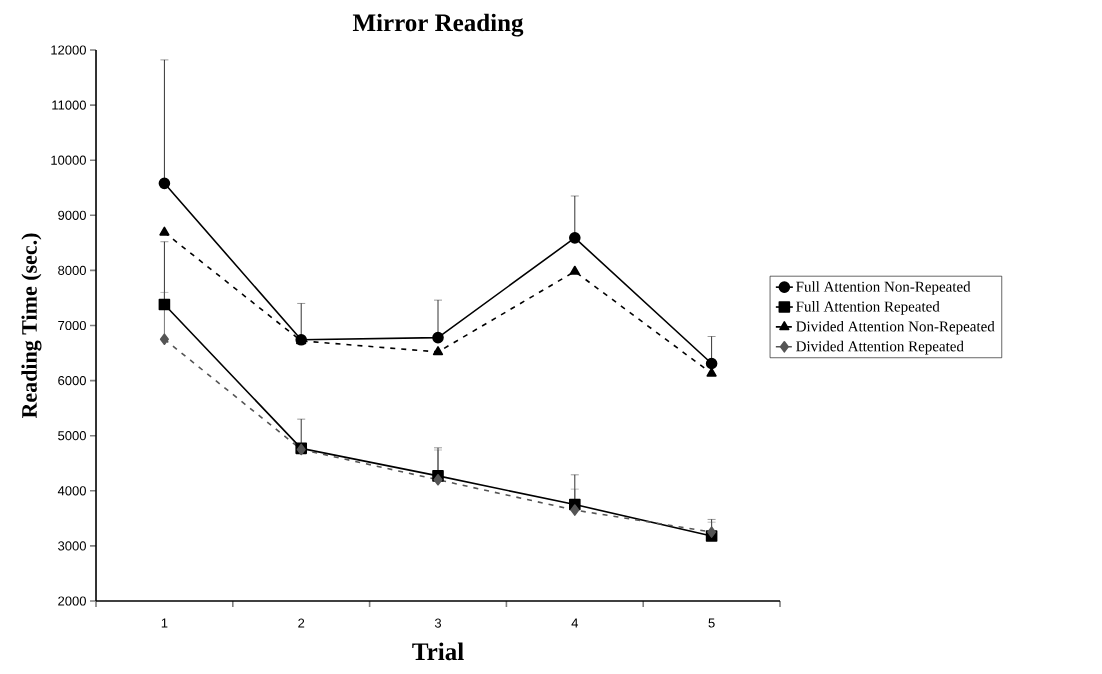 The image size is (1102, 674). I want to click on y-tick-label: 2000, so click(72, 601).